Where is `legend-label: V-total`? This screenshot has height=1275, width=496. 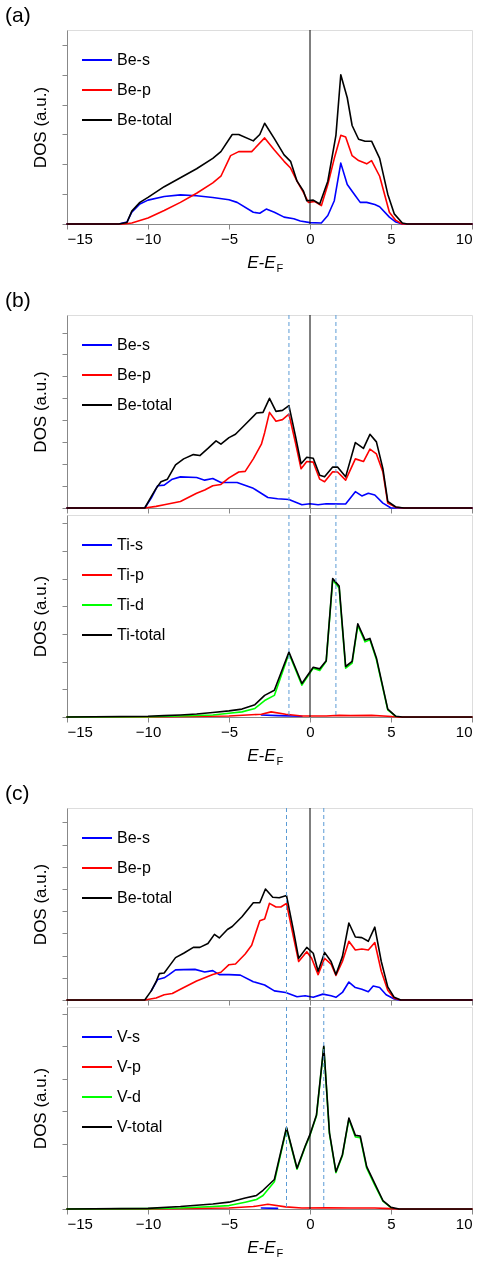 legend-label: V-total is located at coordinates (140, 1126).